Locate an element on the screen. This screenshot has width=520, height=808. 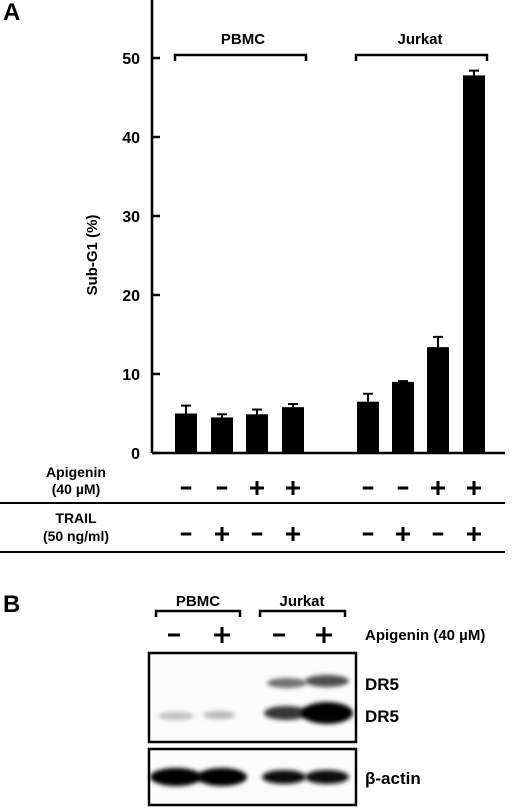
group-label-jurkat: Jurkat is located at coordinates (419, 39).